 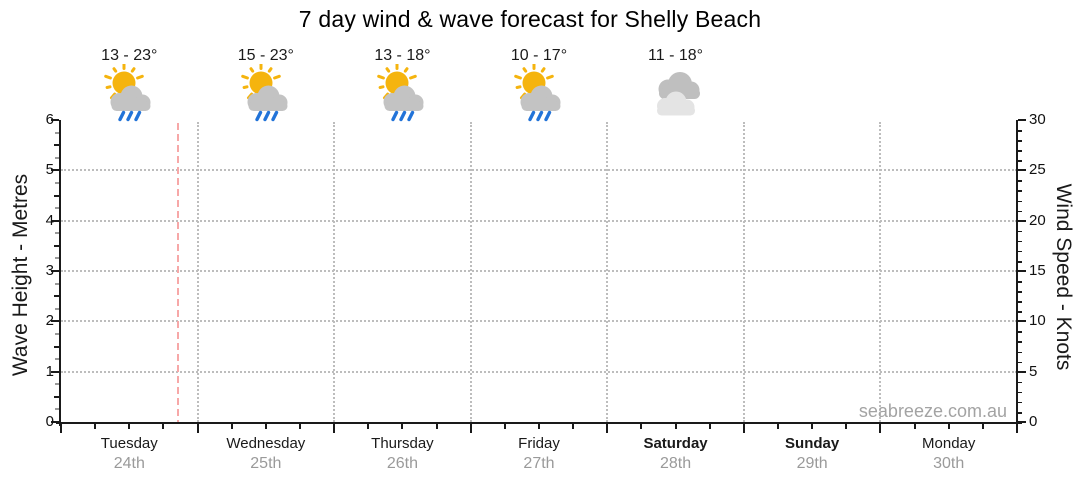 I want to click on day-name-label: Tuesday, so click(x=129, y=443).